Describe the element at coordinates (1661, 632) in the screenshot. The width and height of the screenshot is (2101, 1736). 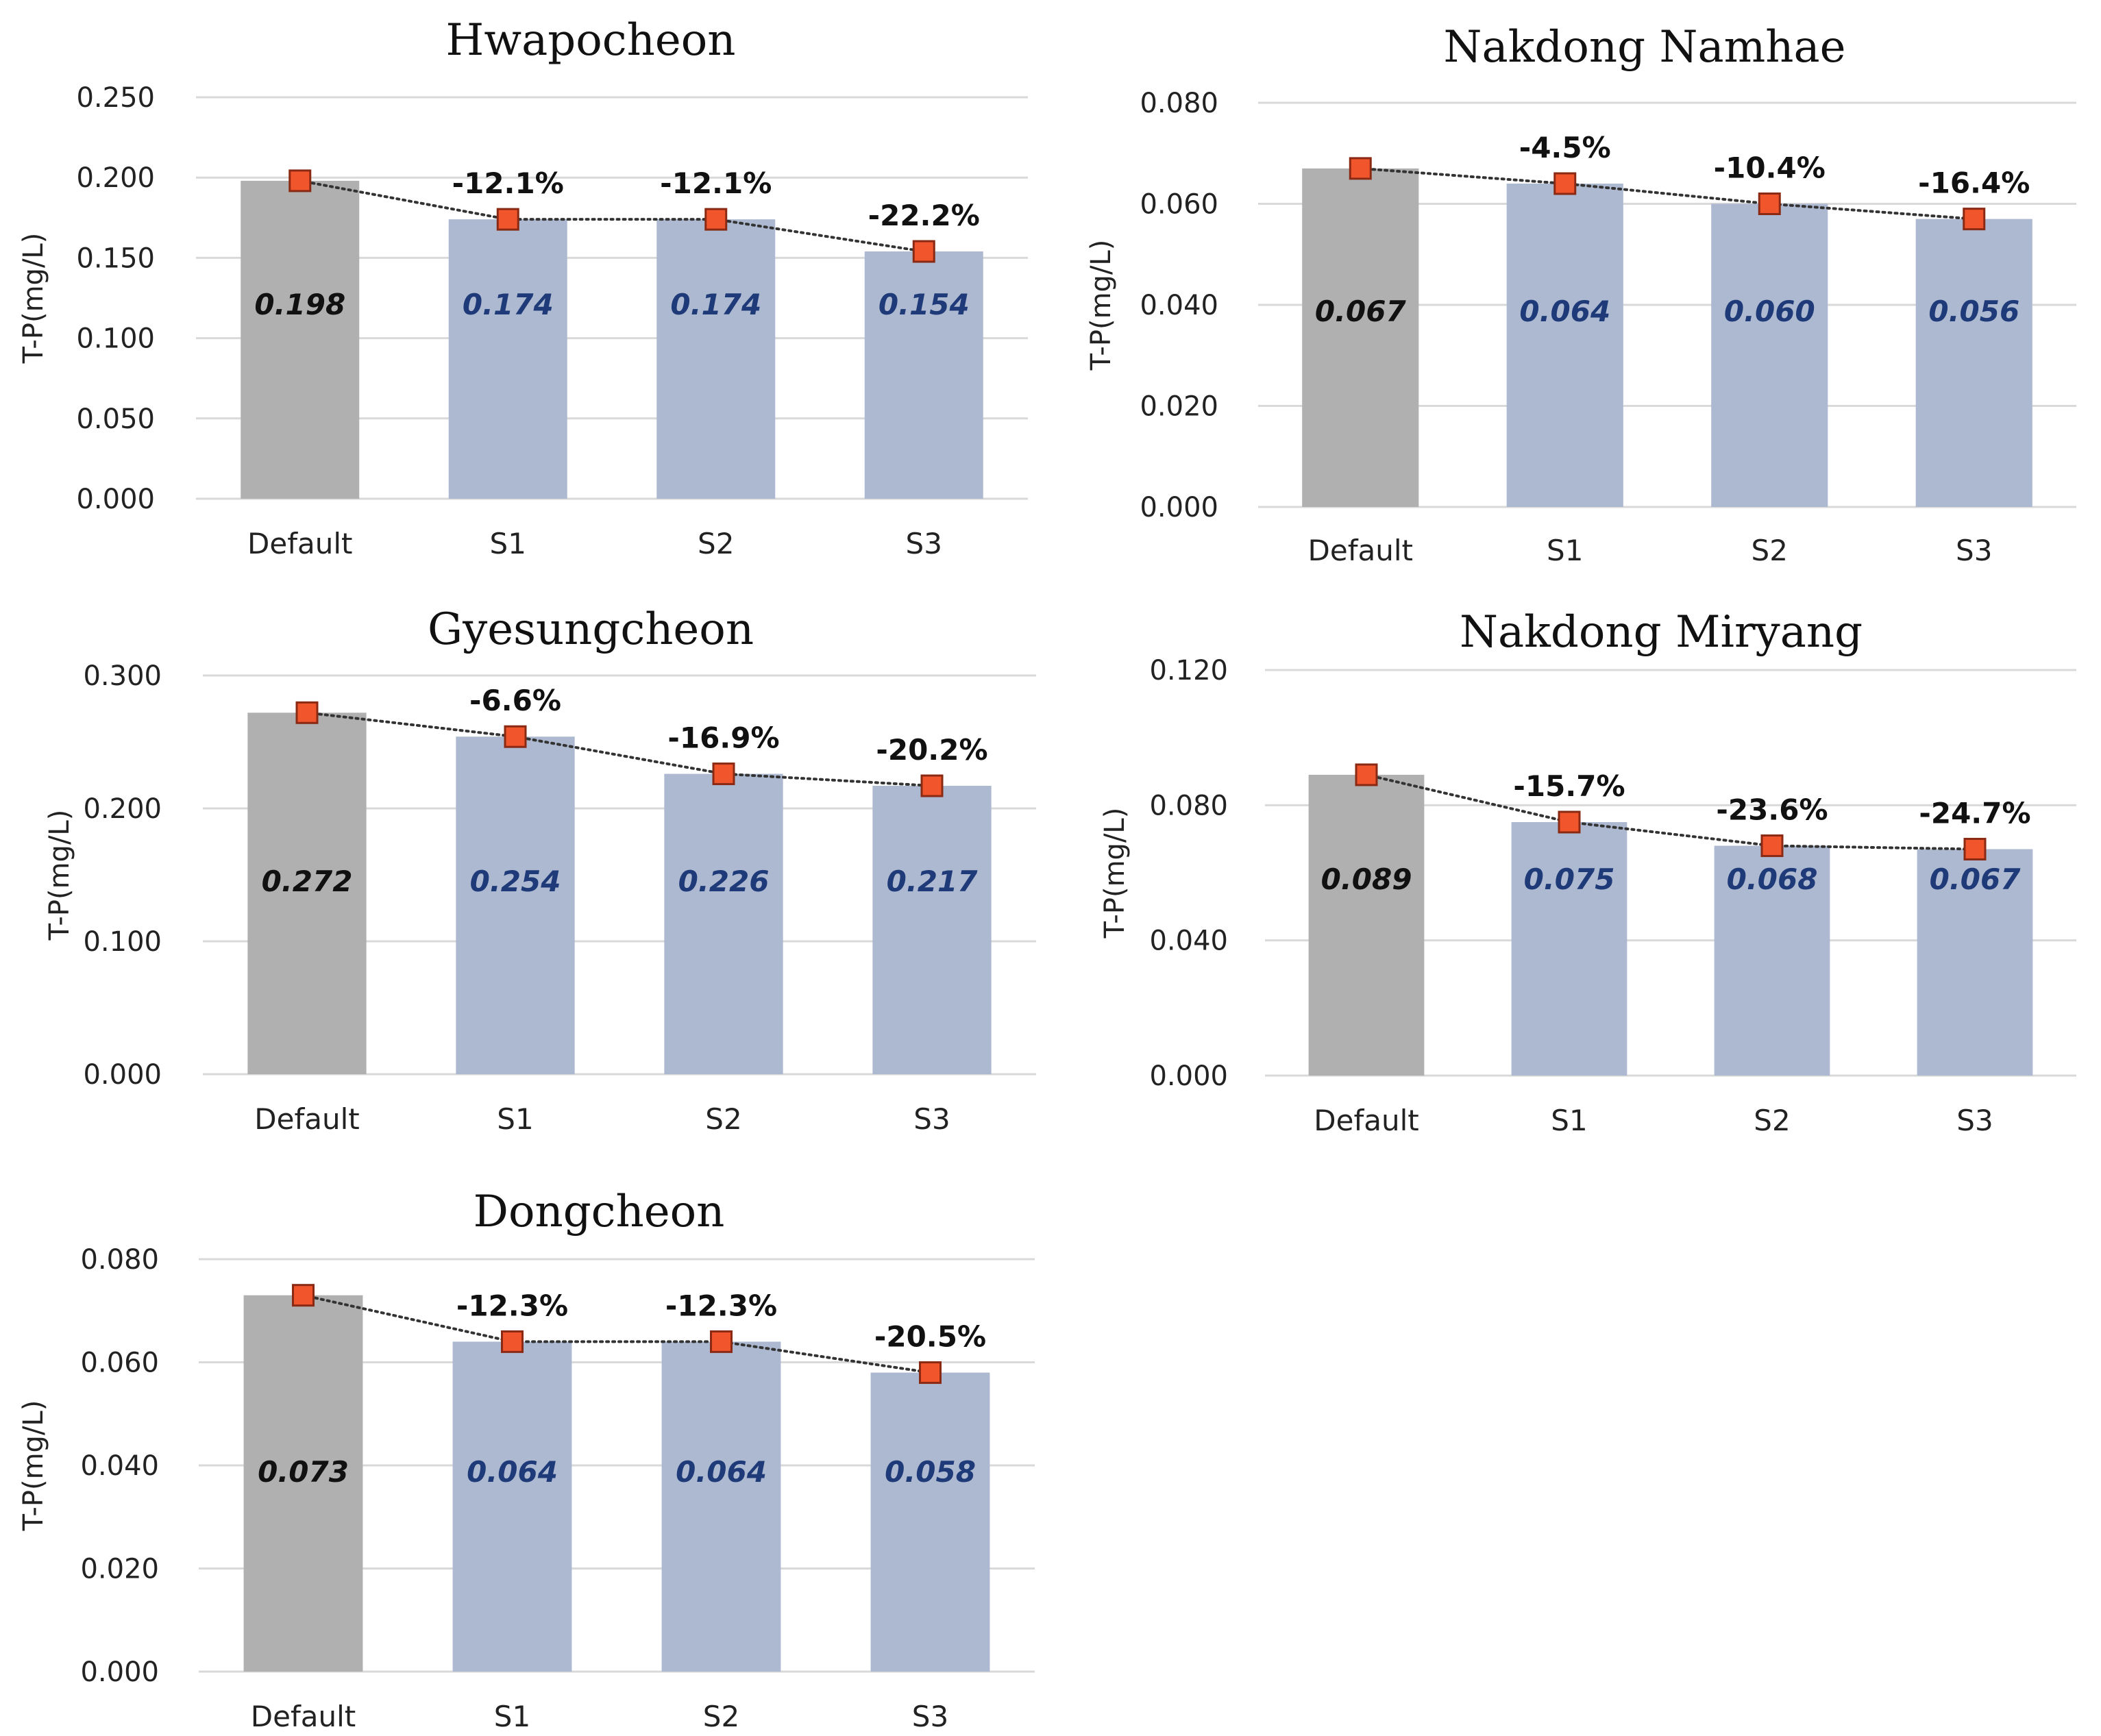
I see `chart-title: Nakdong Miryang` at that location.